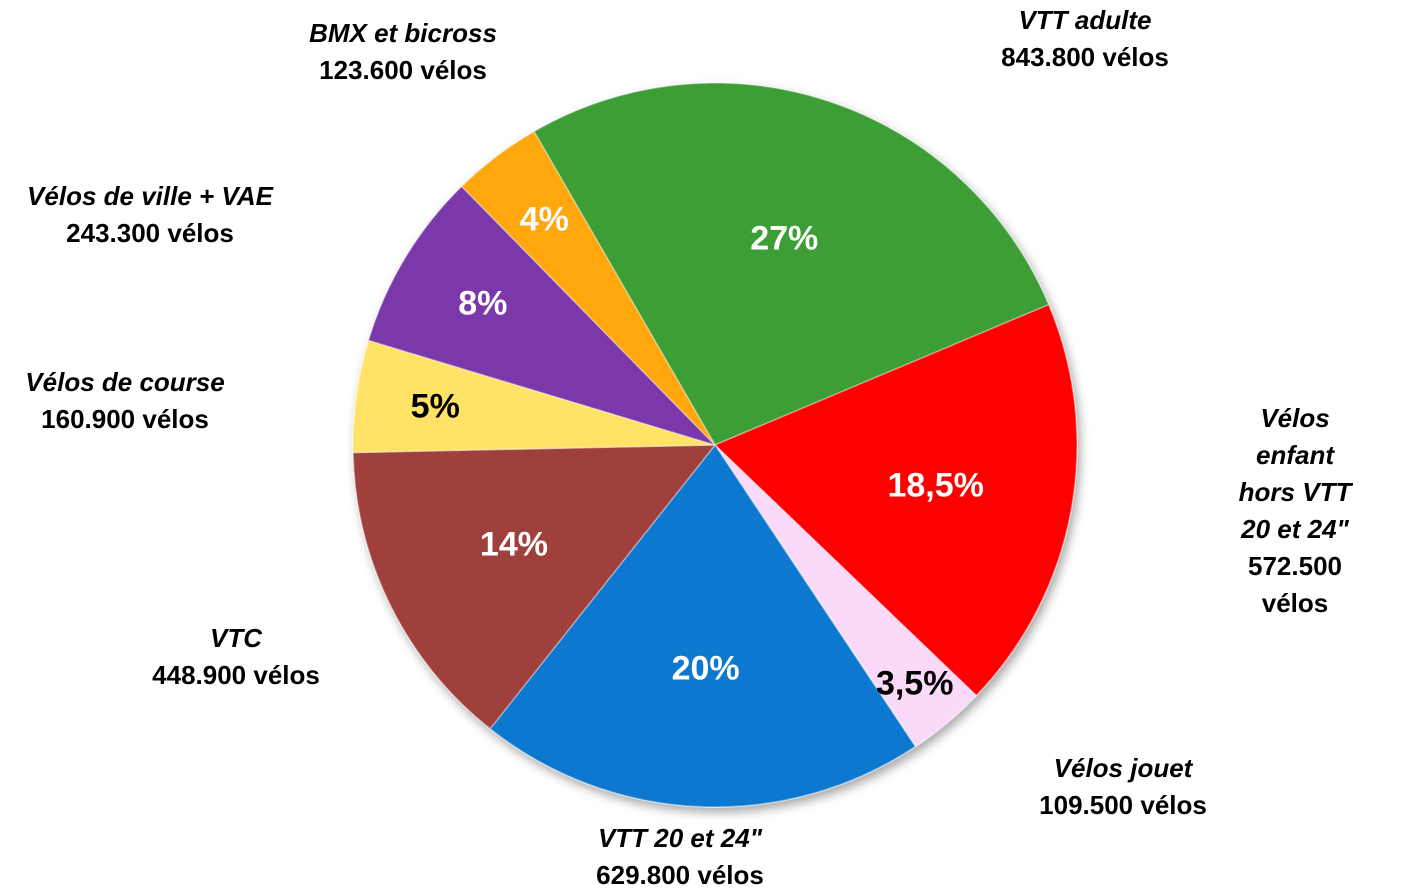 This screenshot has height=893, width=1427. I want to click on category-count: 123.600 vélos, so click(403, 70).